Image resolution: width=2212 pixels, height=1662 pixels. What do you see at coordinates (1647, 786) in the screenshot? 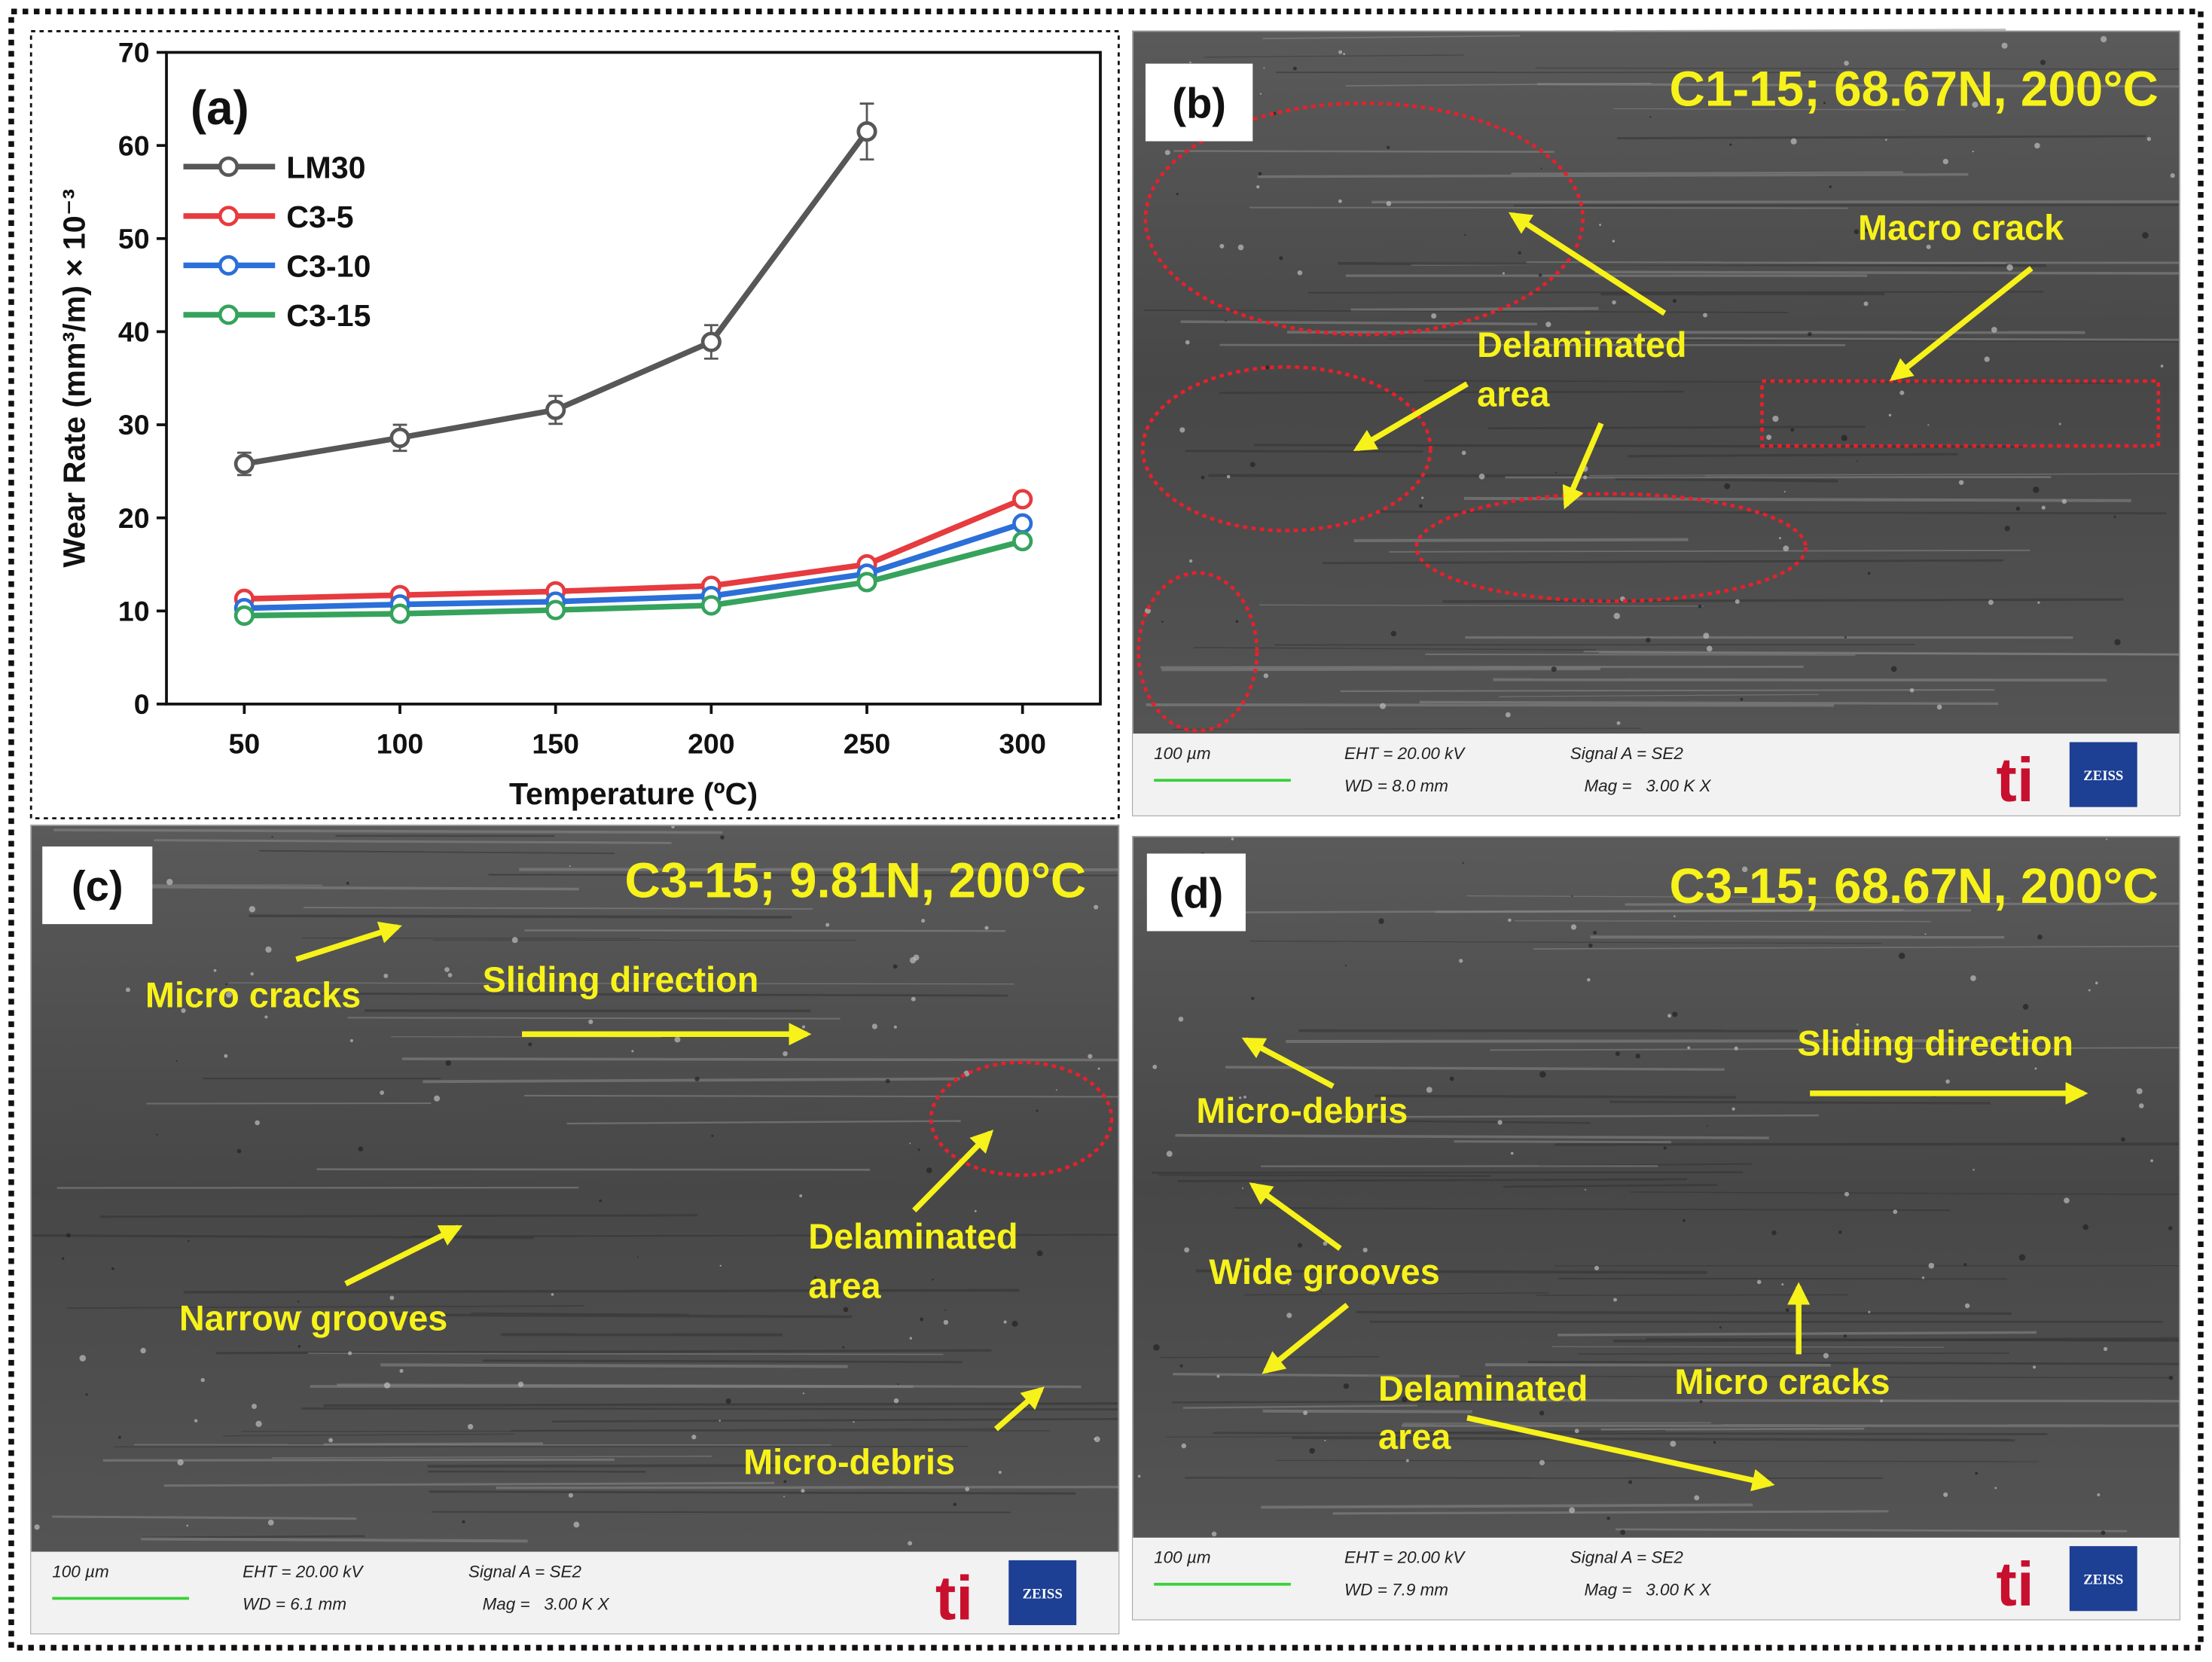
I see `mag: Mag = 3.00 K X` at bounding box center [1647, 786].